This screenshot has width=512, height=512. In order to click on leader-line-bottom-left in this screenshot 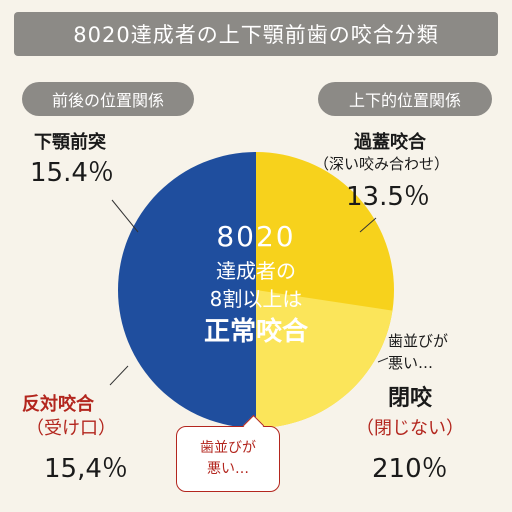, I will do `click(119, 375)`.